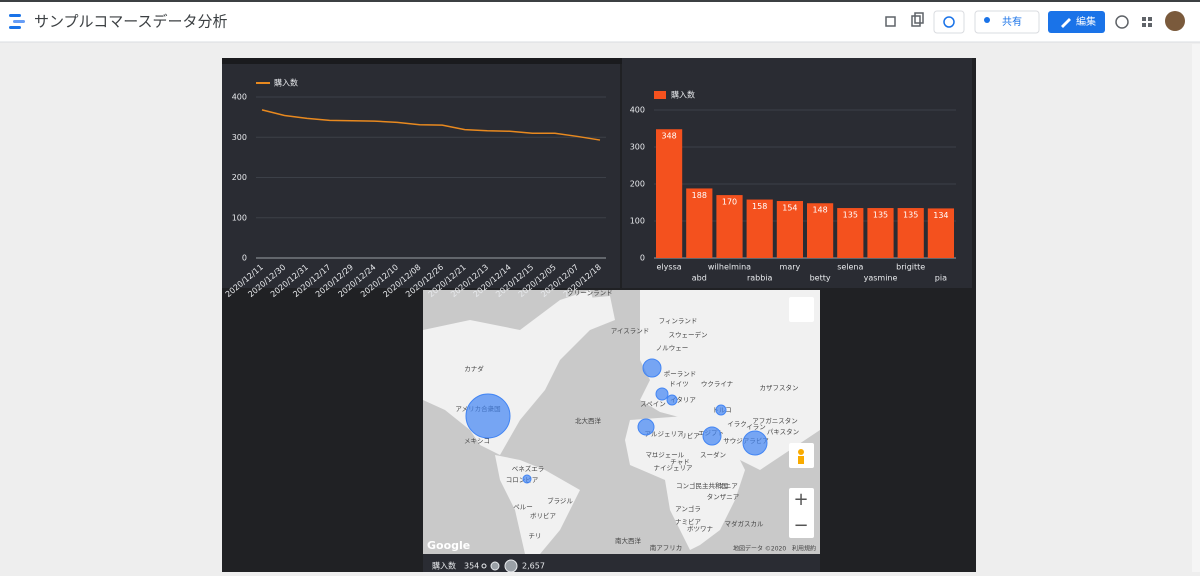 This screenshot has width=1200, height=576. What do you see at coordinates (652, 455) in the screenshot?
I see `map-label: マリ` at bounding box center [652, 455].